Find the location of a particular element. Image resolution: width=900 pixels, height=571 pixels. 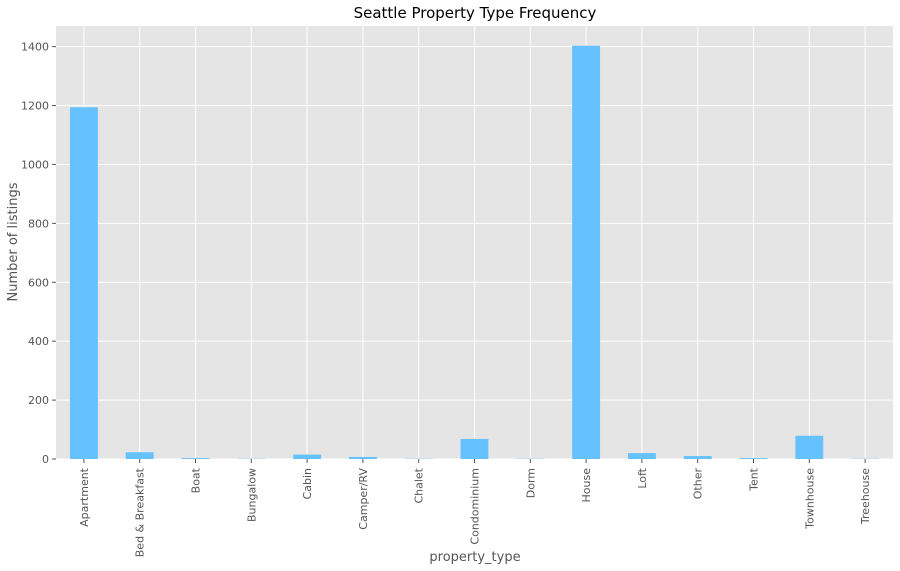

x-tick-label: Chalet is located at coordinates (419, 485).